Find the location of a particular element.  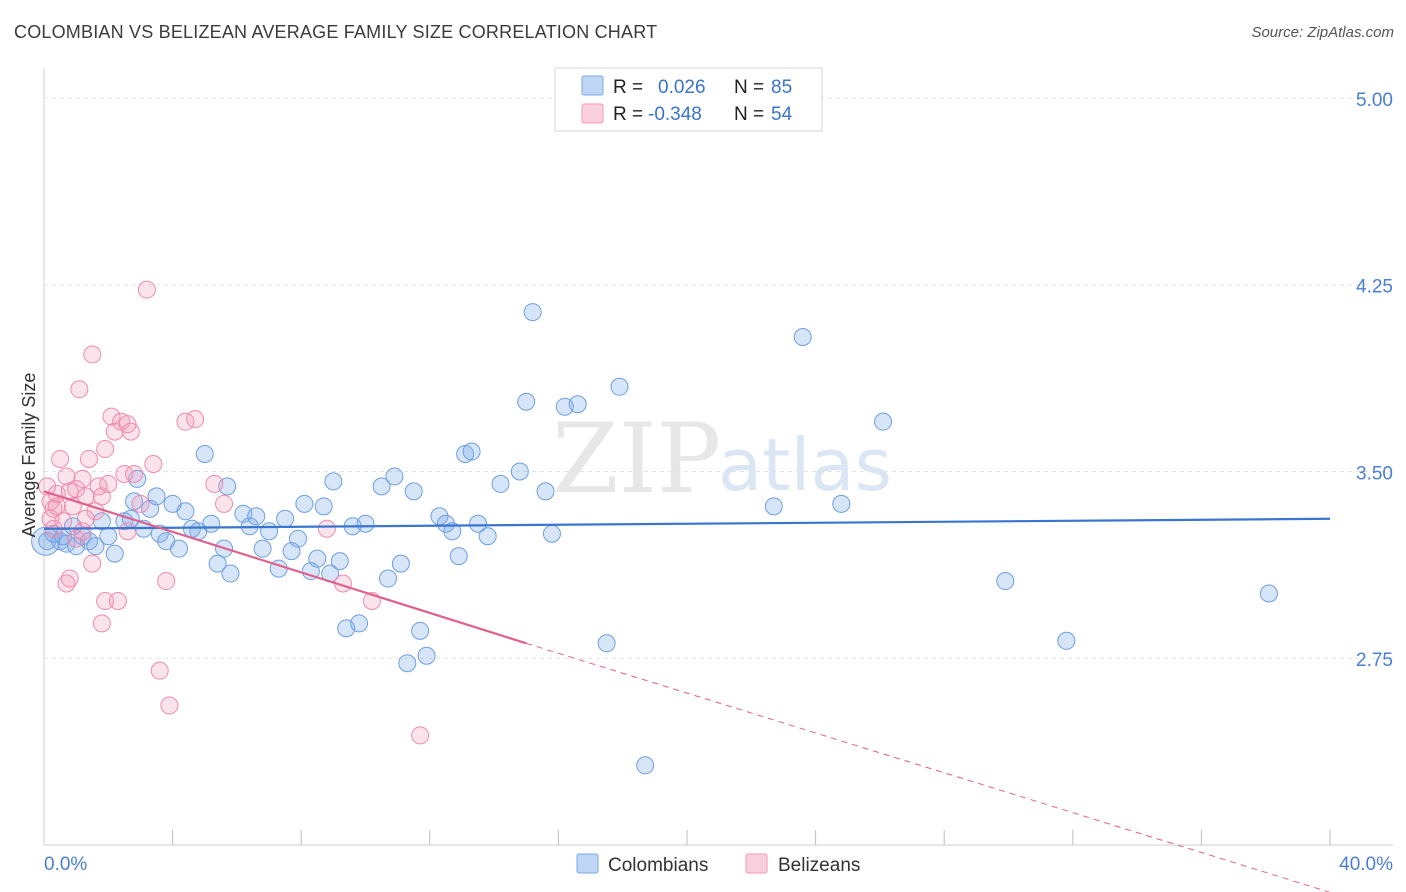

legend-n-label-pink: N = is located at coordinates (749, 114).